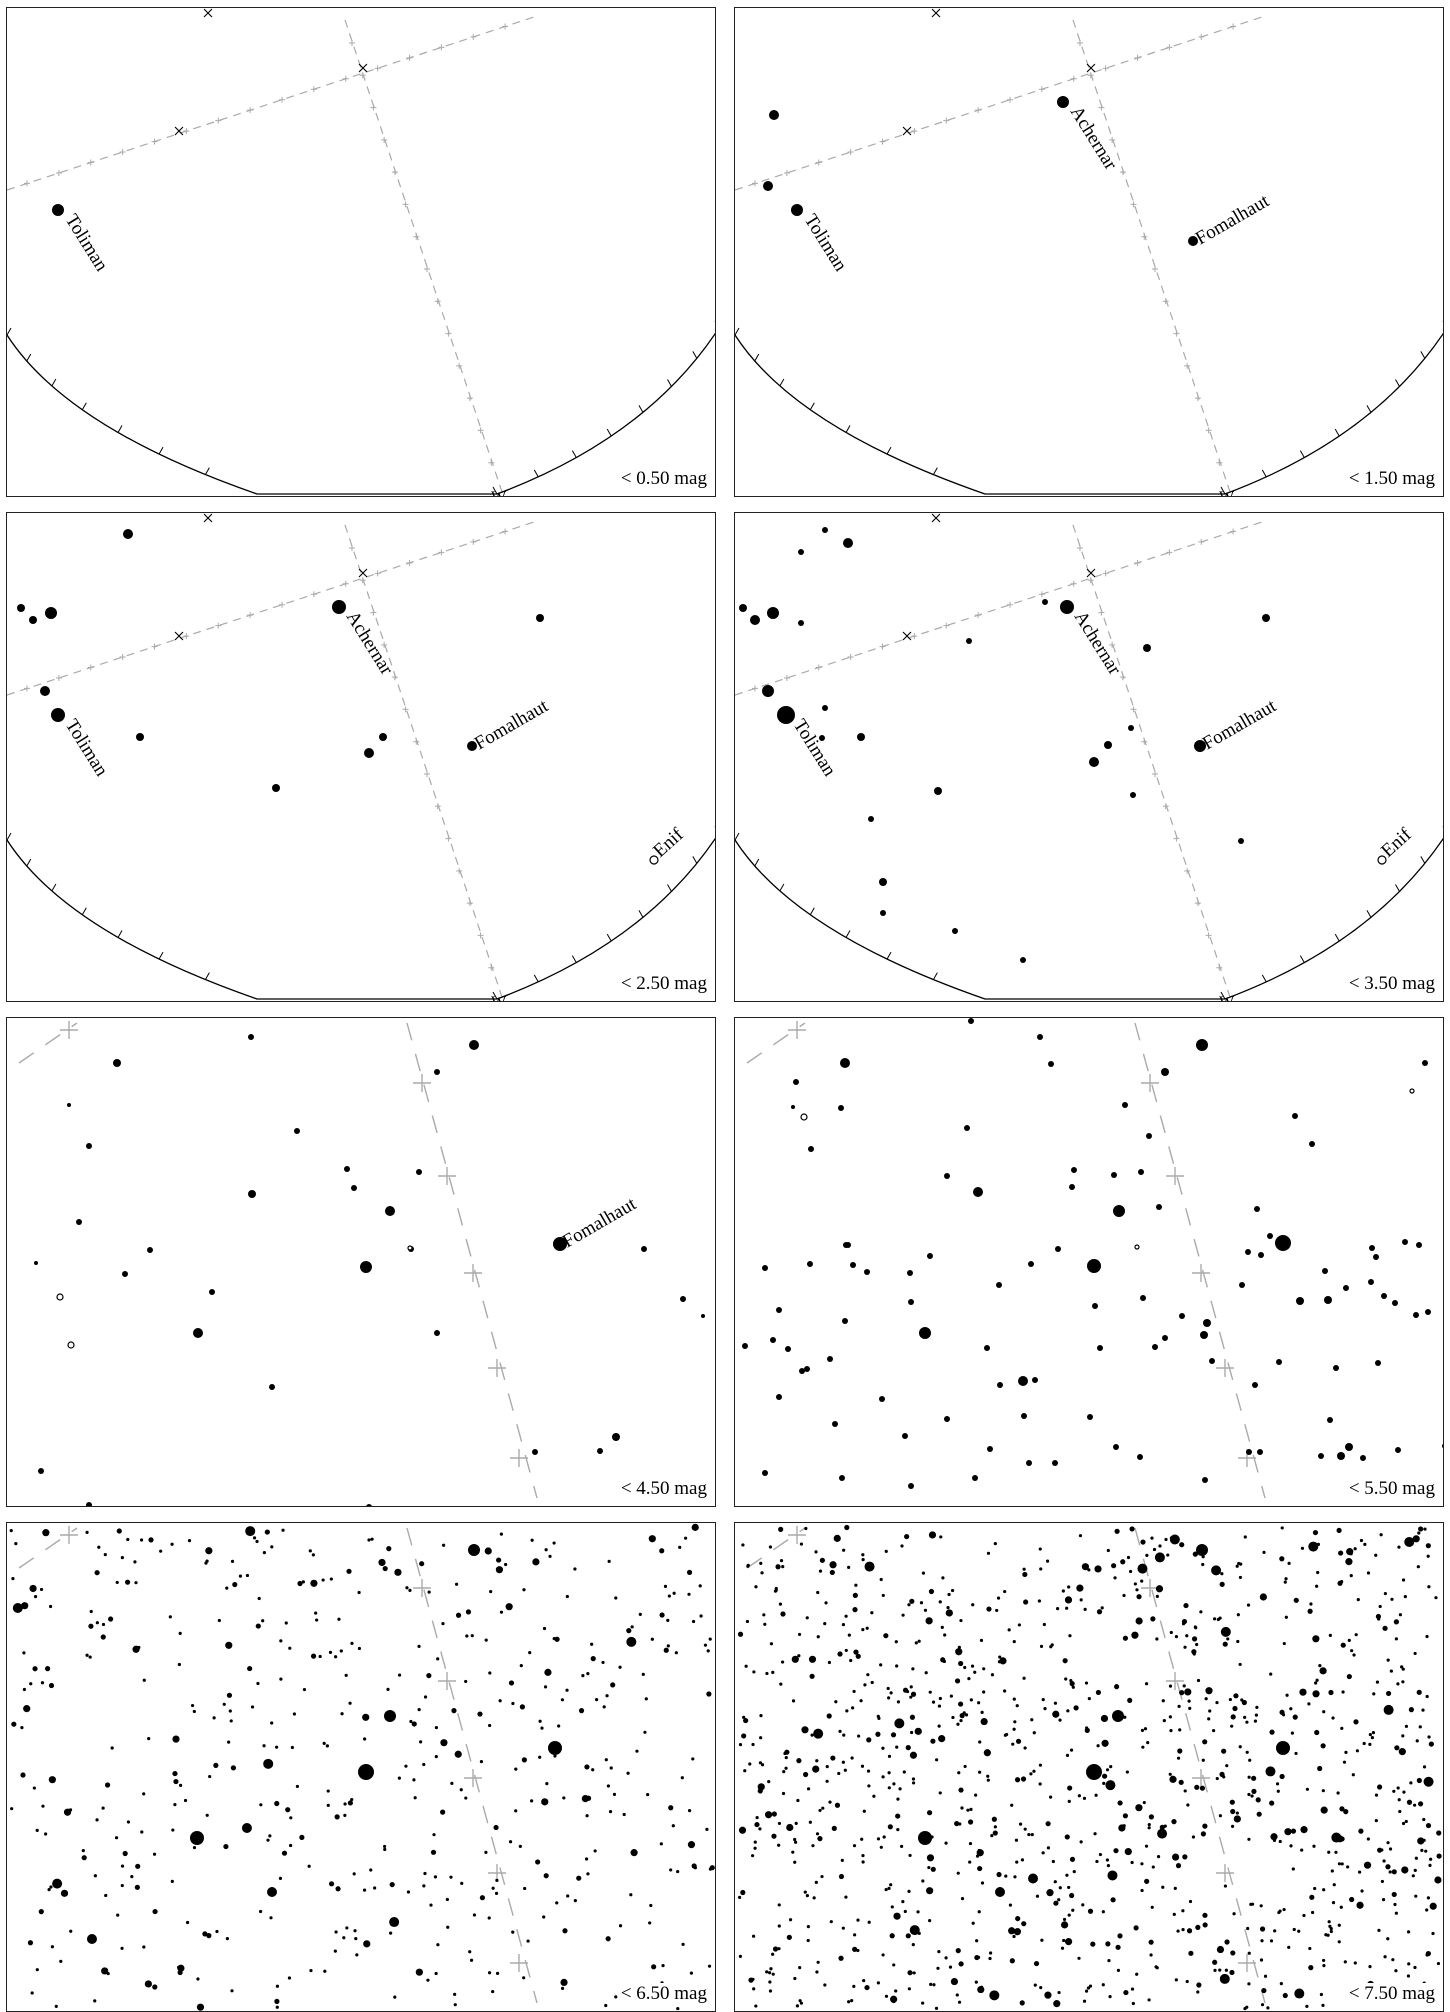  I want to click on grid-cross-marker, so click(907, 131).